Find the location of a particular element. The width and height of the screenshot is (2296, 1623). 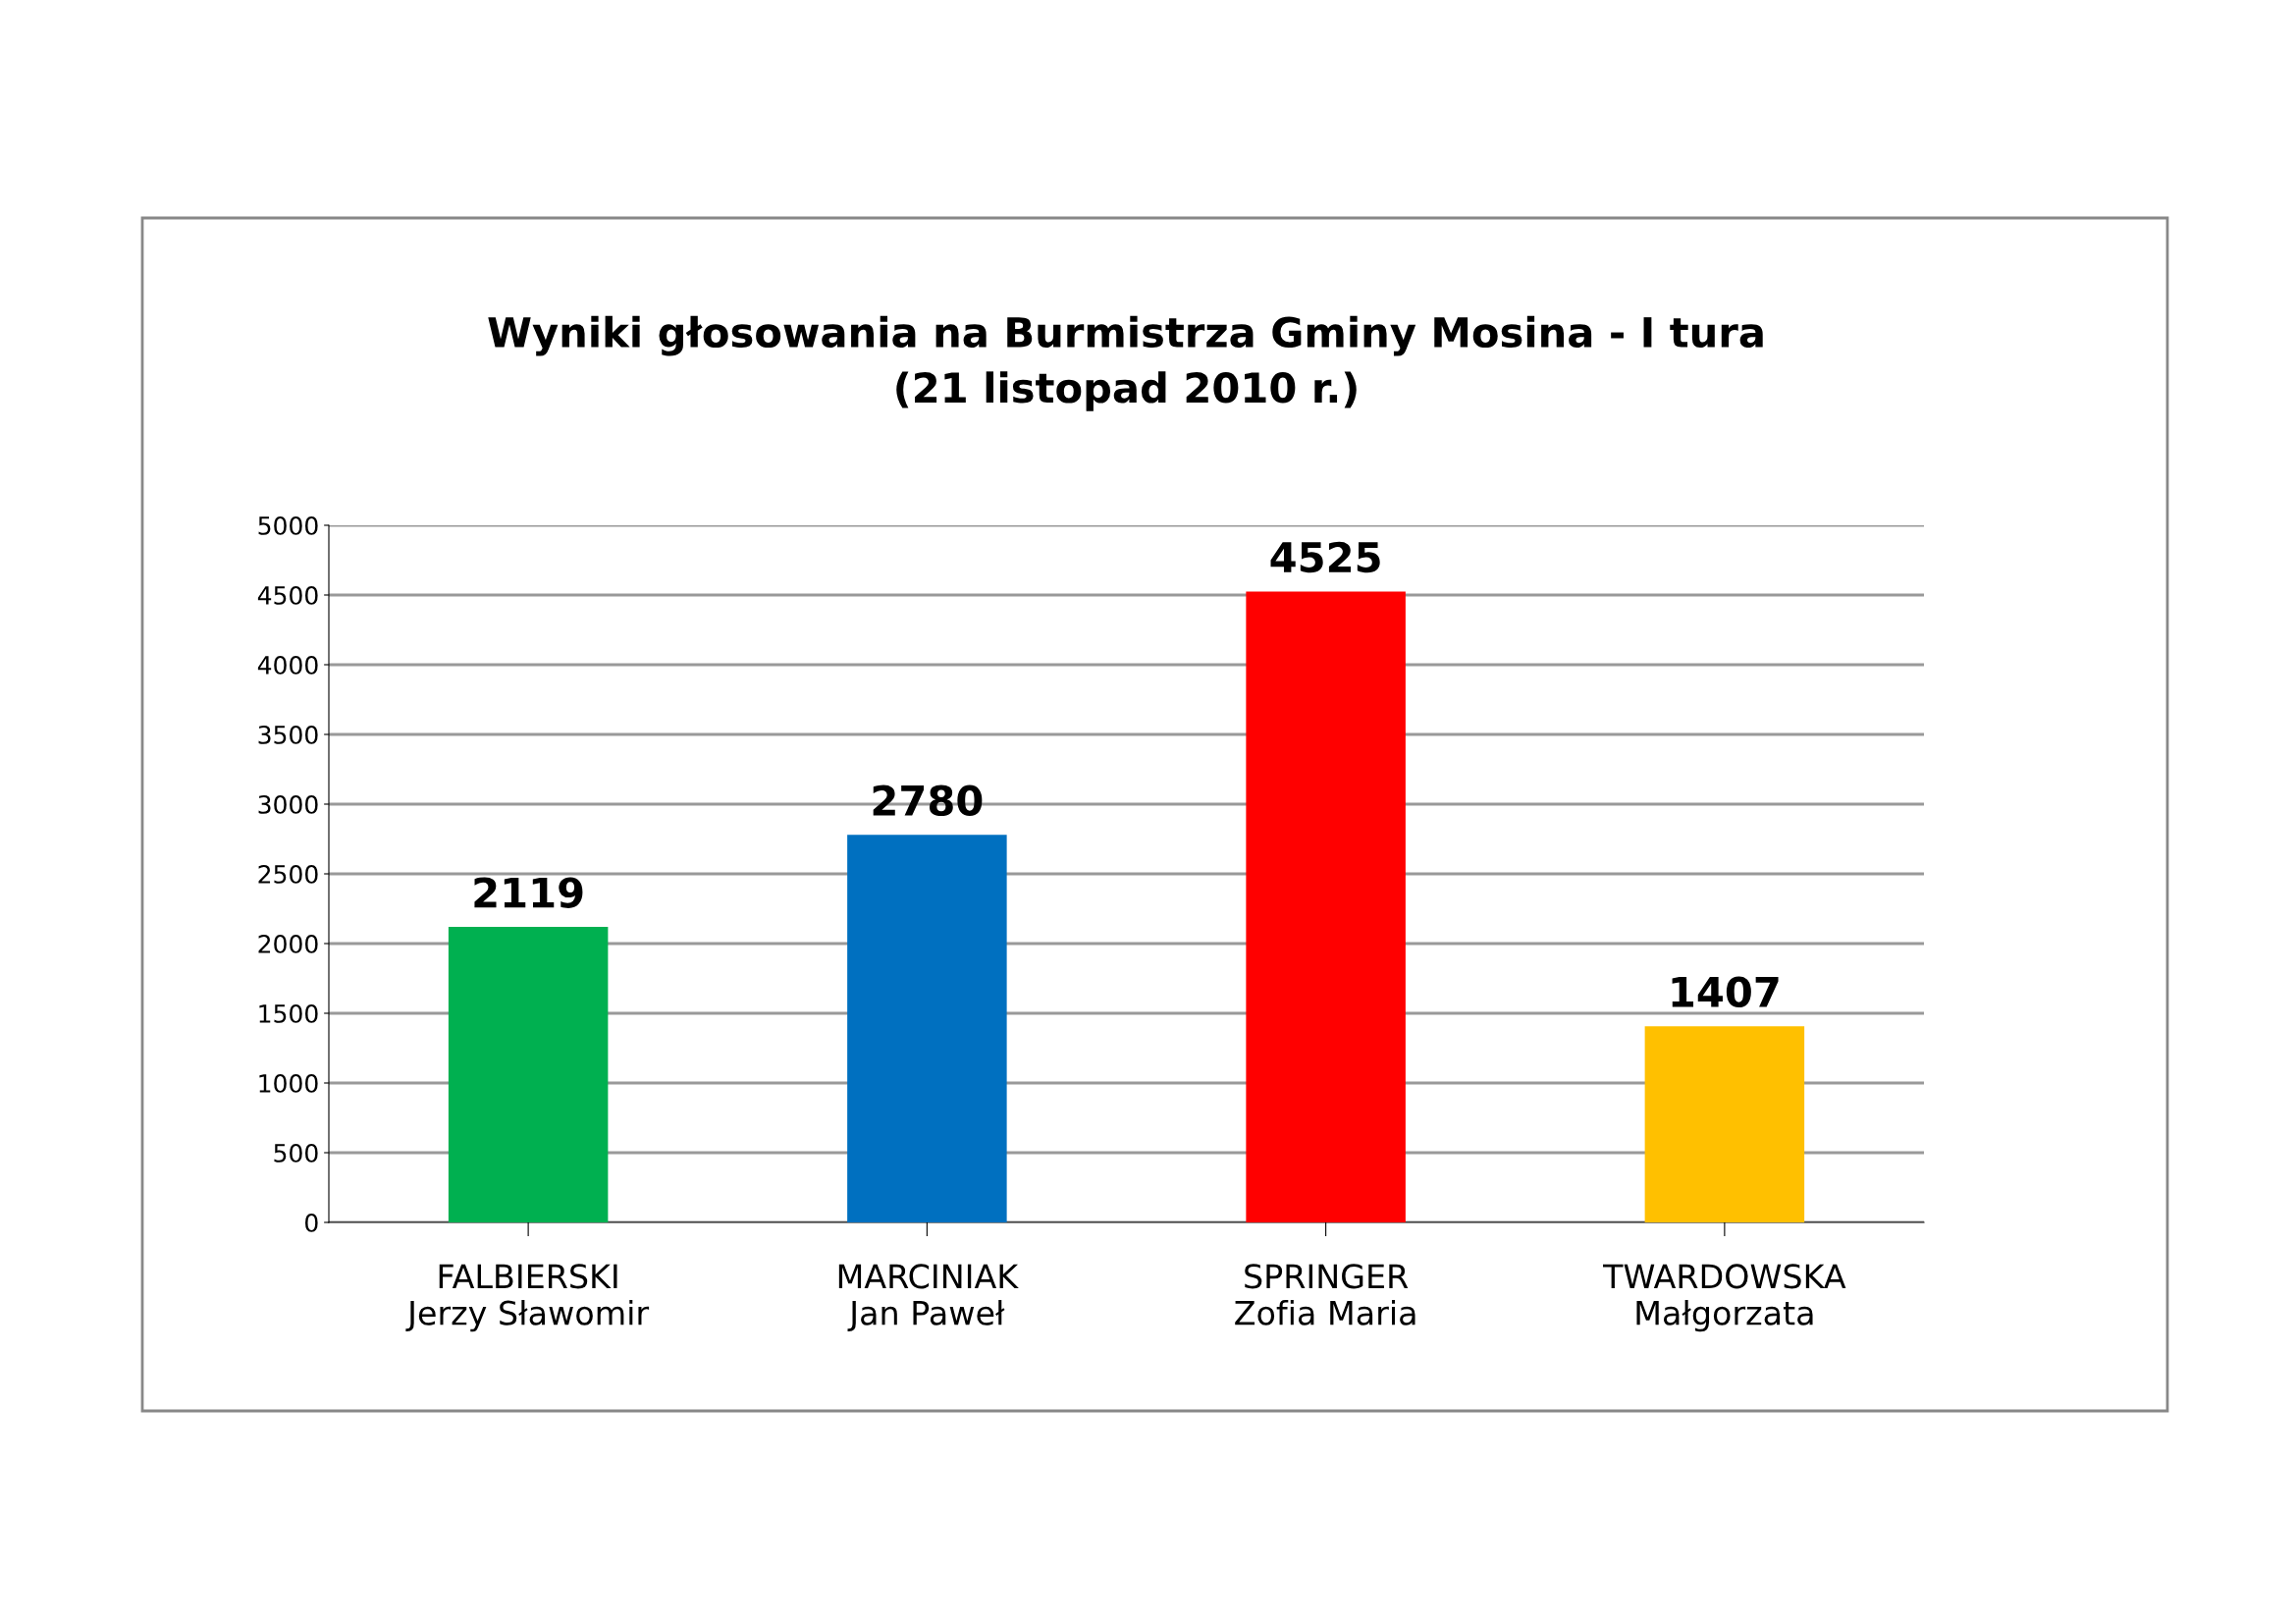

x-tick-label: FALBIERSKI Jerzy Sławomir is located at coordinates (527, 1298).